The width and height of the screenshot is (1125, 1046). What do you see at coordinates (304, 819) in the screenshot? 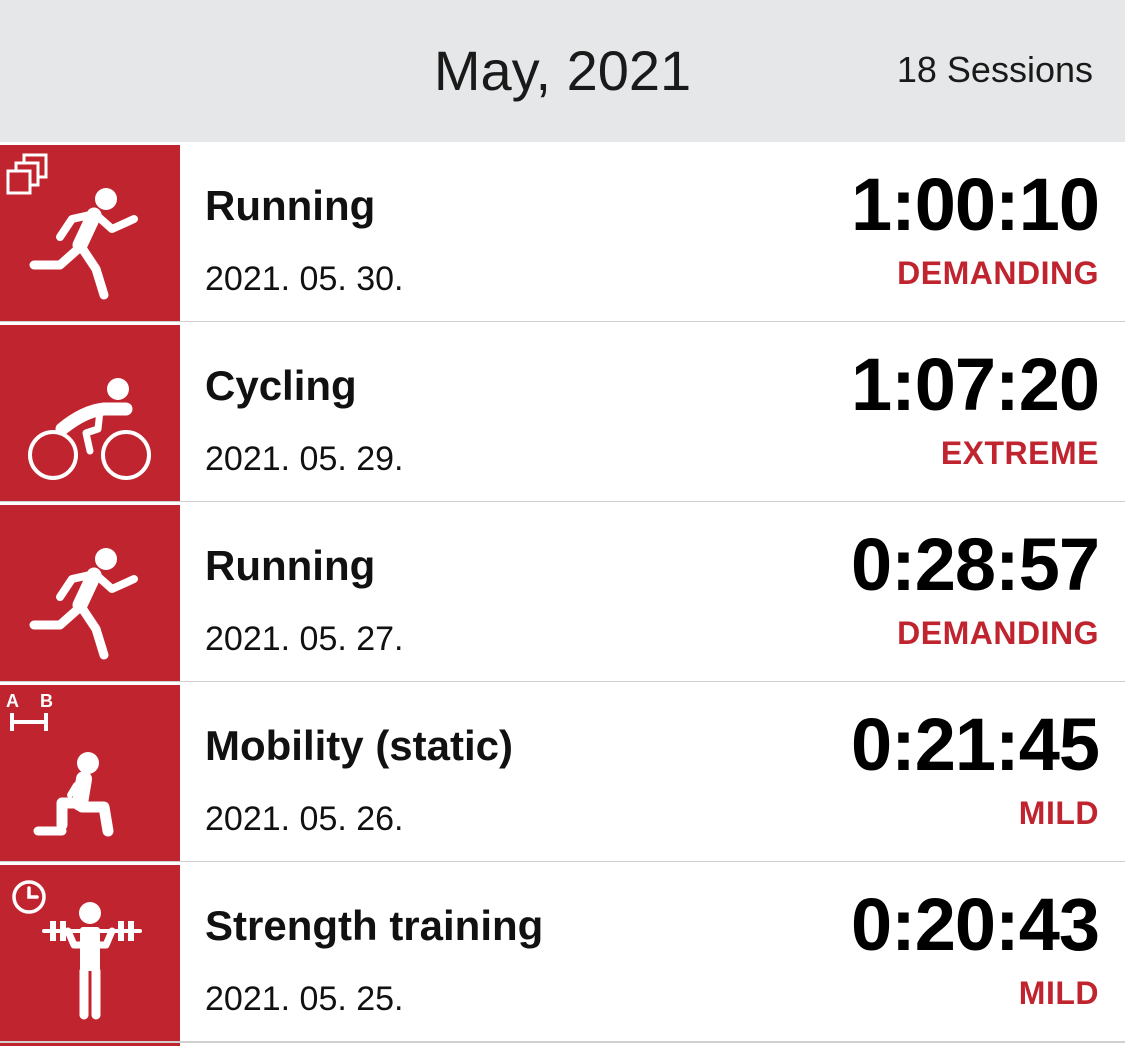
I see `session-date: 2021. 05. 26.` at bounding box center [304, 819].